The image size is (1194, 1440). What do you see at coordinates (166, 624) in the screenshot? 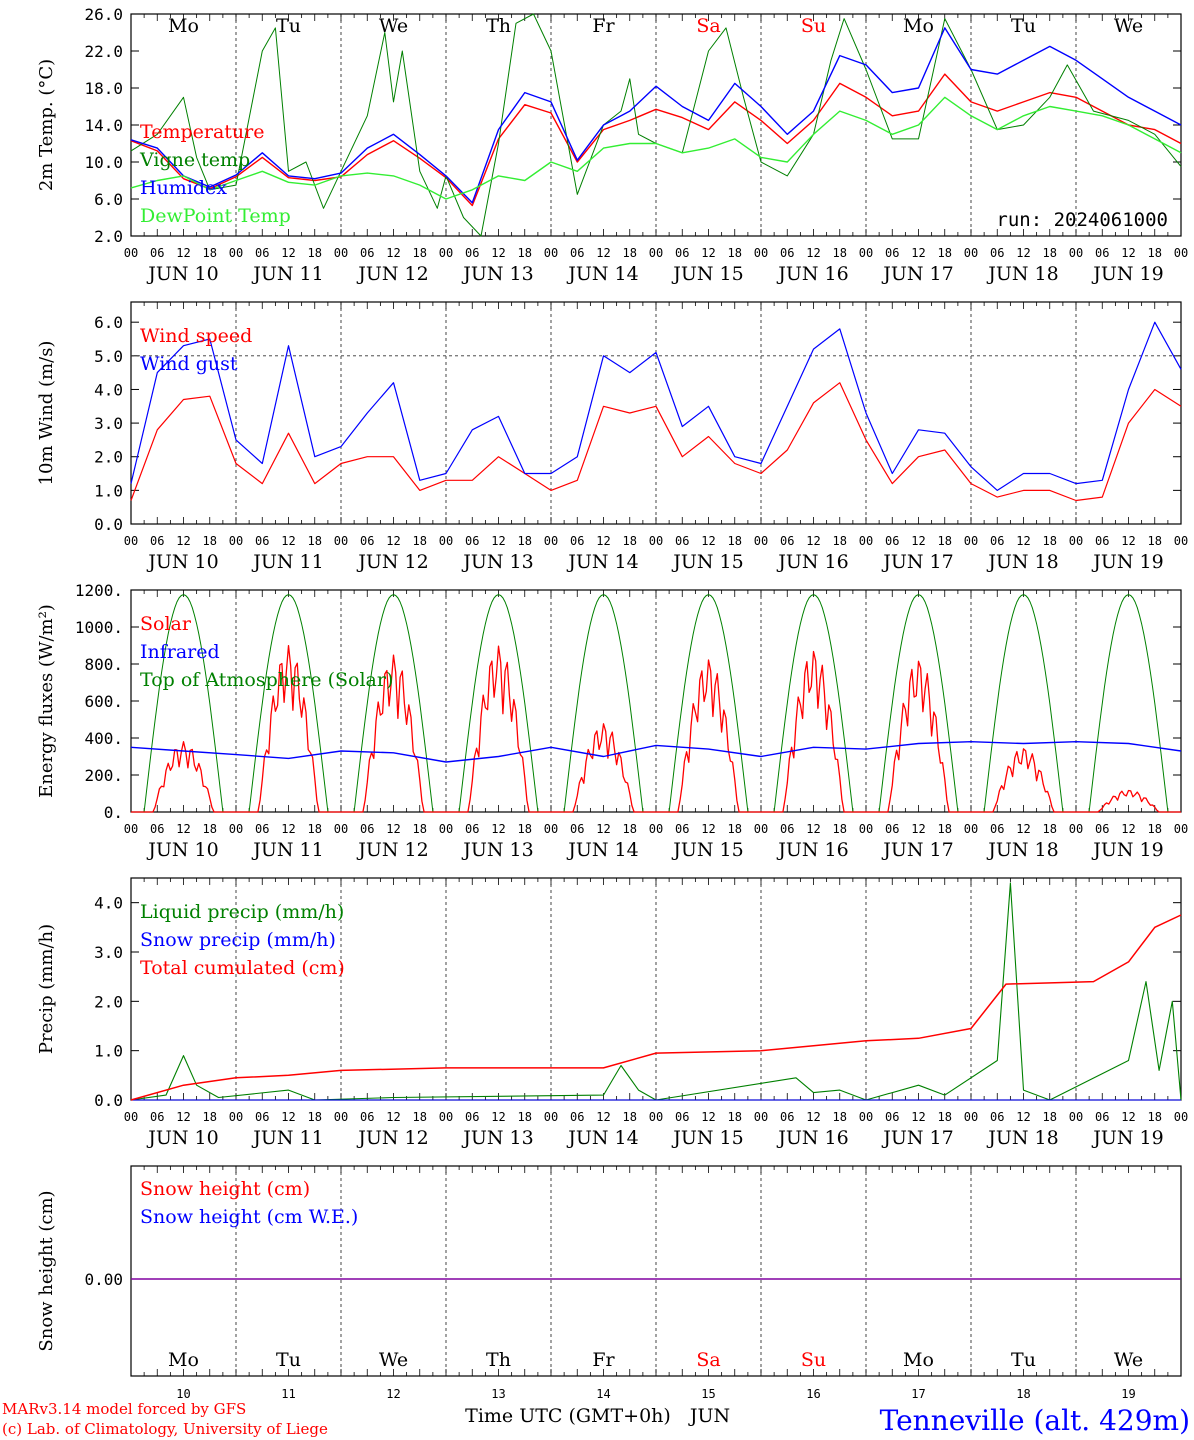
I see `legend-entry: Solar` at bounding box center [166, 624].